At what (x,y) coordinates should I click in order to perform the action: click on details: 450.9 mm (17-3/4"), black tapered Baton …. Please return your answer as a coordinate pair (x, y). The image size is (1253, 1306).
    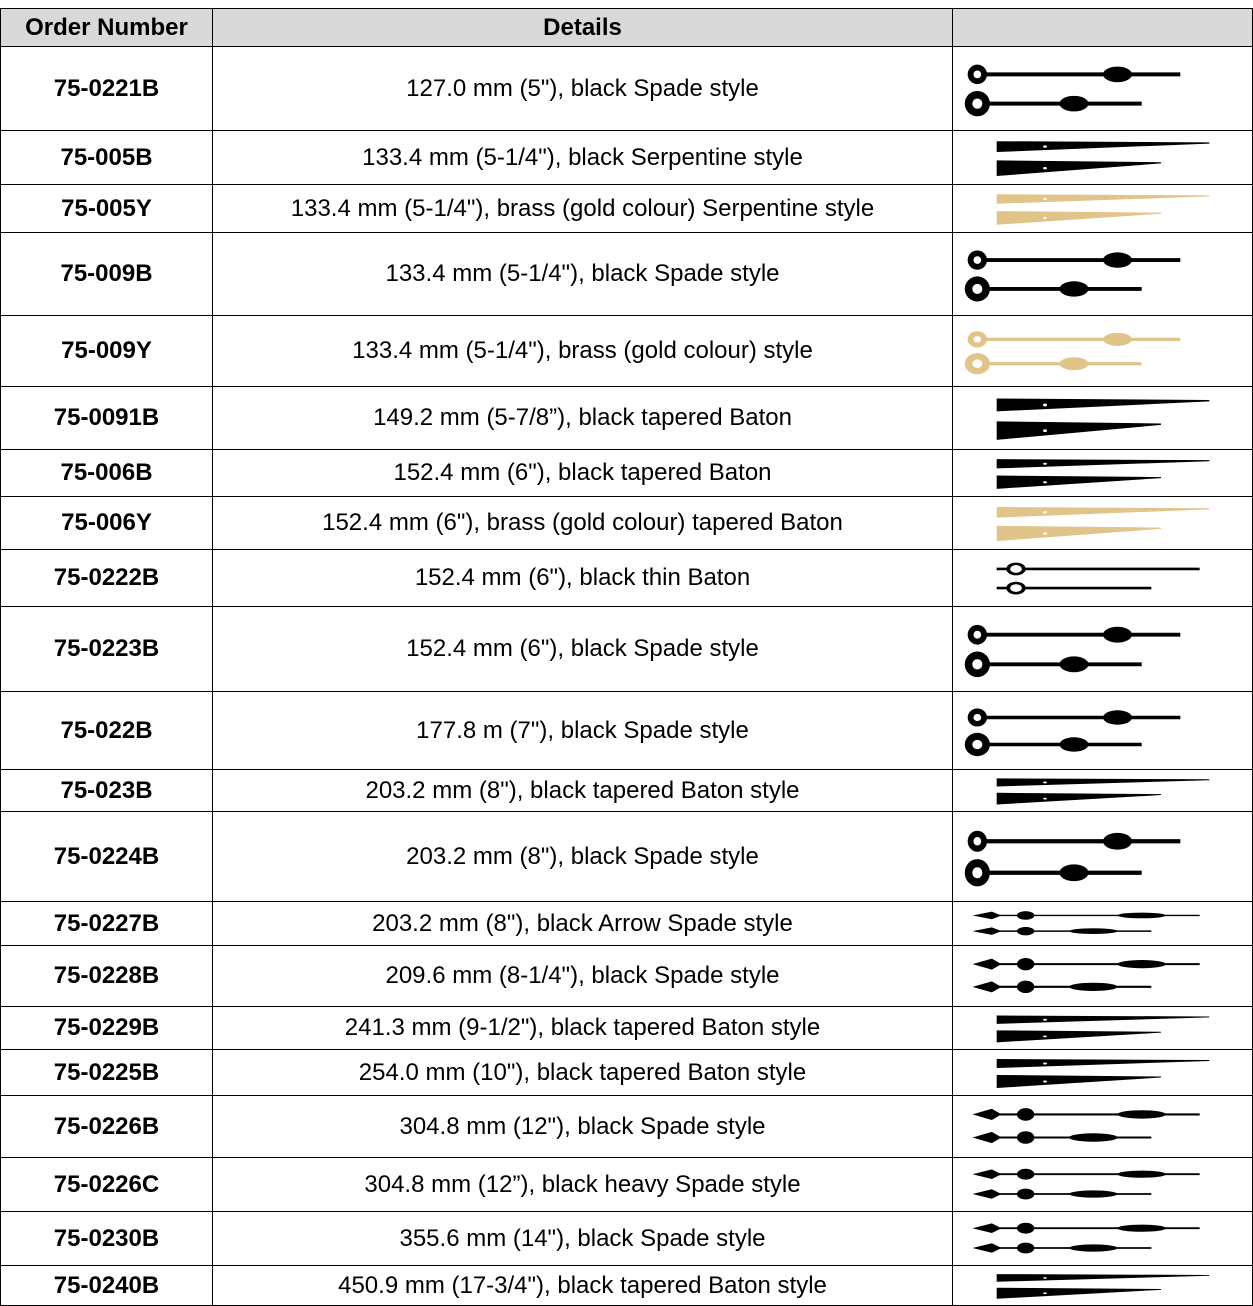
    Looking at the image, I should click on (583, 1286).